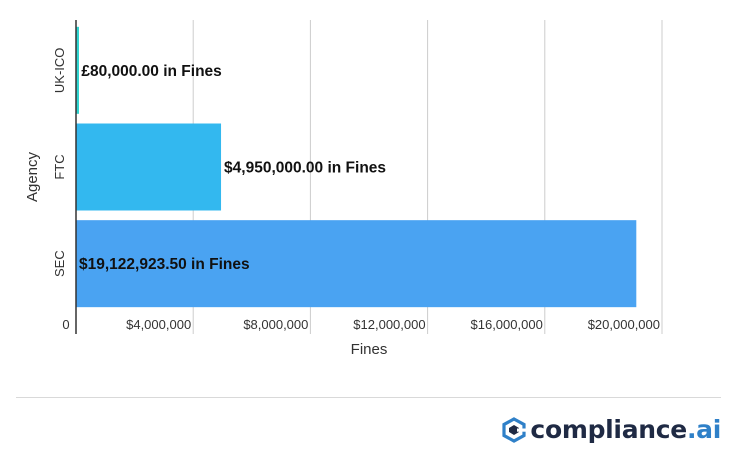  Describe the element at coordinates (305, 168) in the screenshot. I see `data-label: $4,950,000.00 in Fines` at that location.